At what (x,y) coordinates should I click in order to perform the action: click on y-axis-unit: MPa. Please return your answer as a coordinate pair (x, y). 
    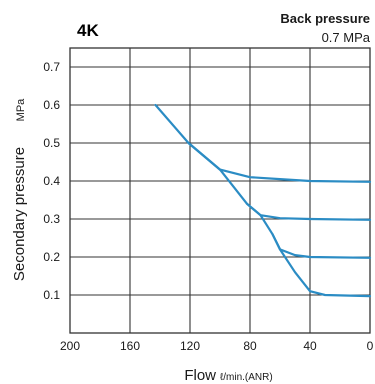
    Looking at the image, I should click on (21, 110).